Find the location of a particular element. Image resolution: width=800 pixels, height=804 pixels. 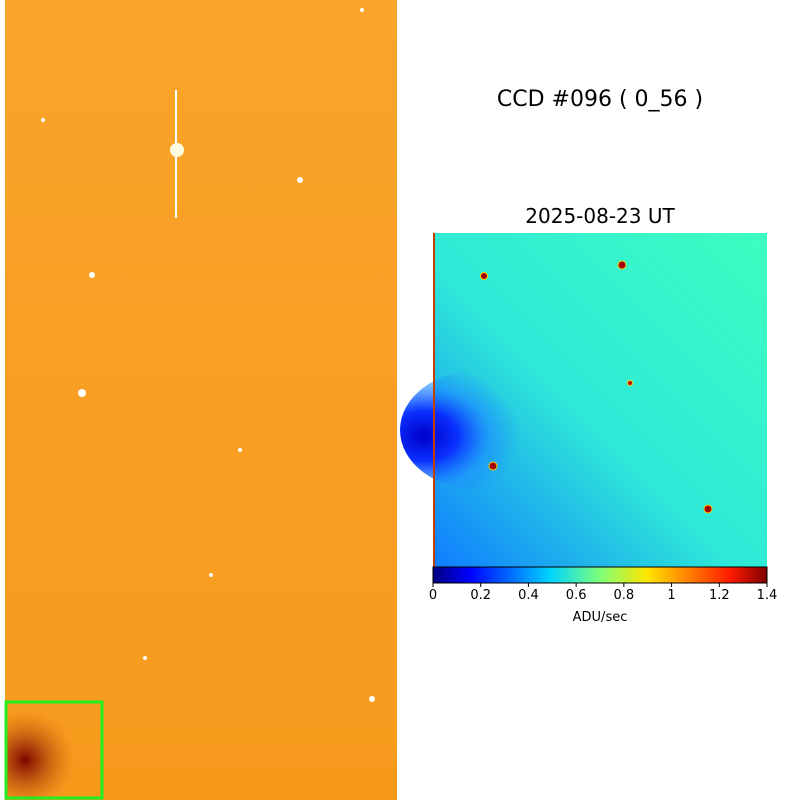

title: CCD #096 ( 0_56 ) is located at coordinates (600, 99).